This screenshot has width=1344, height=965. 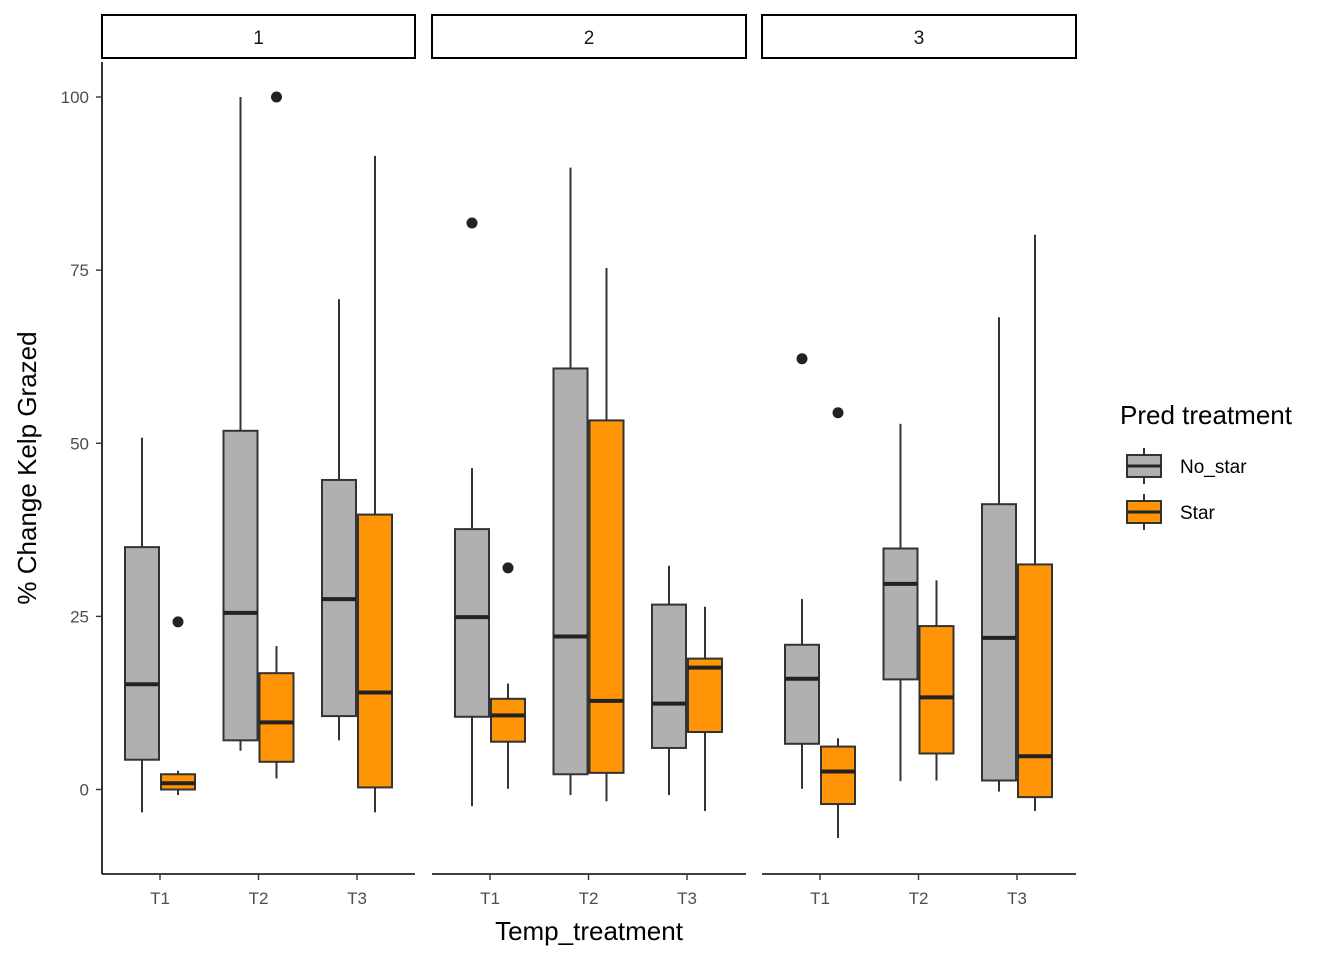 I want to click on box-2-T2-Star, so click(x=606, y=535).